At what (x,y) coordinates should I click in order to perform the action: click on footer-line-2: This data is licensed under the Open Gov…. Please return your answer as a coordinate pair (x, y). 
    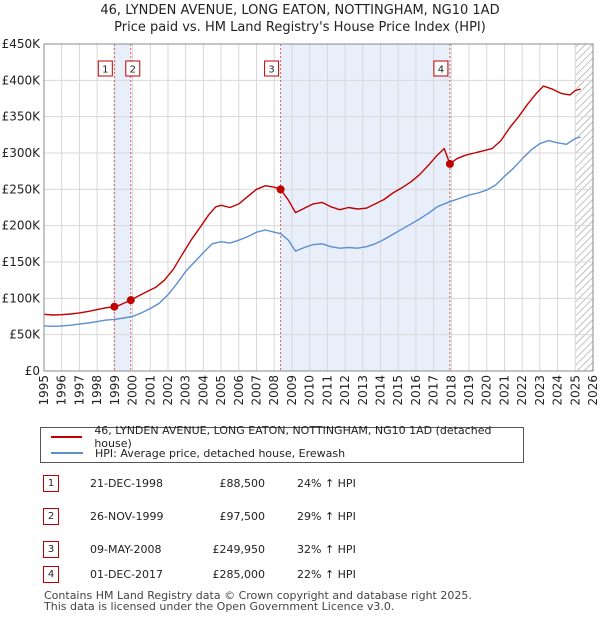
    Looking at the image, I should click on (219, 606).